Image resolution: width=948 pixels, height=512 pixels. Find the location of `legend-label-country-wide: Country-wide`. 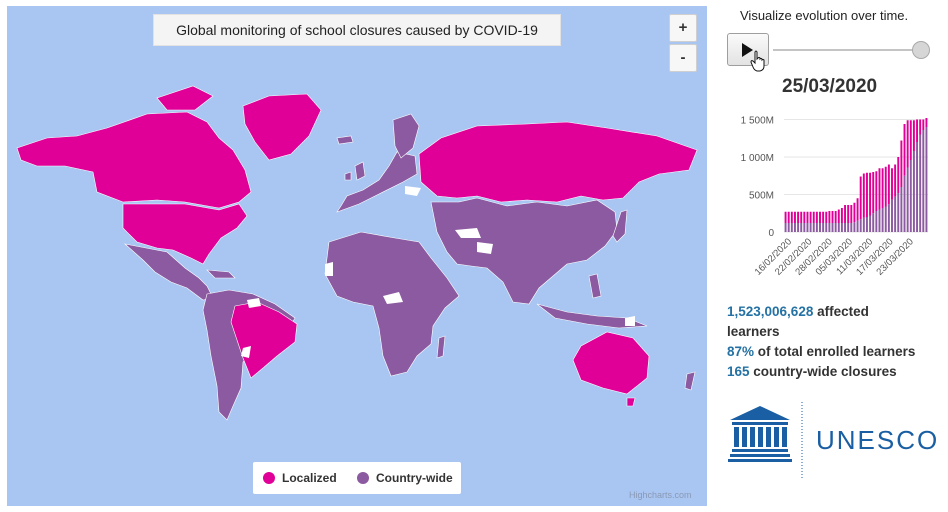

legend-label-country-wide: Country-wide is located at coordinates (414, 478).